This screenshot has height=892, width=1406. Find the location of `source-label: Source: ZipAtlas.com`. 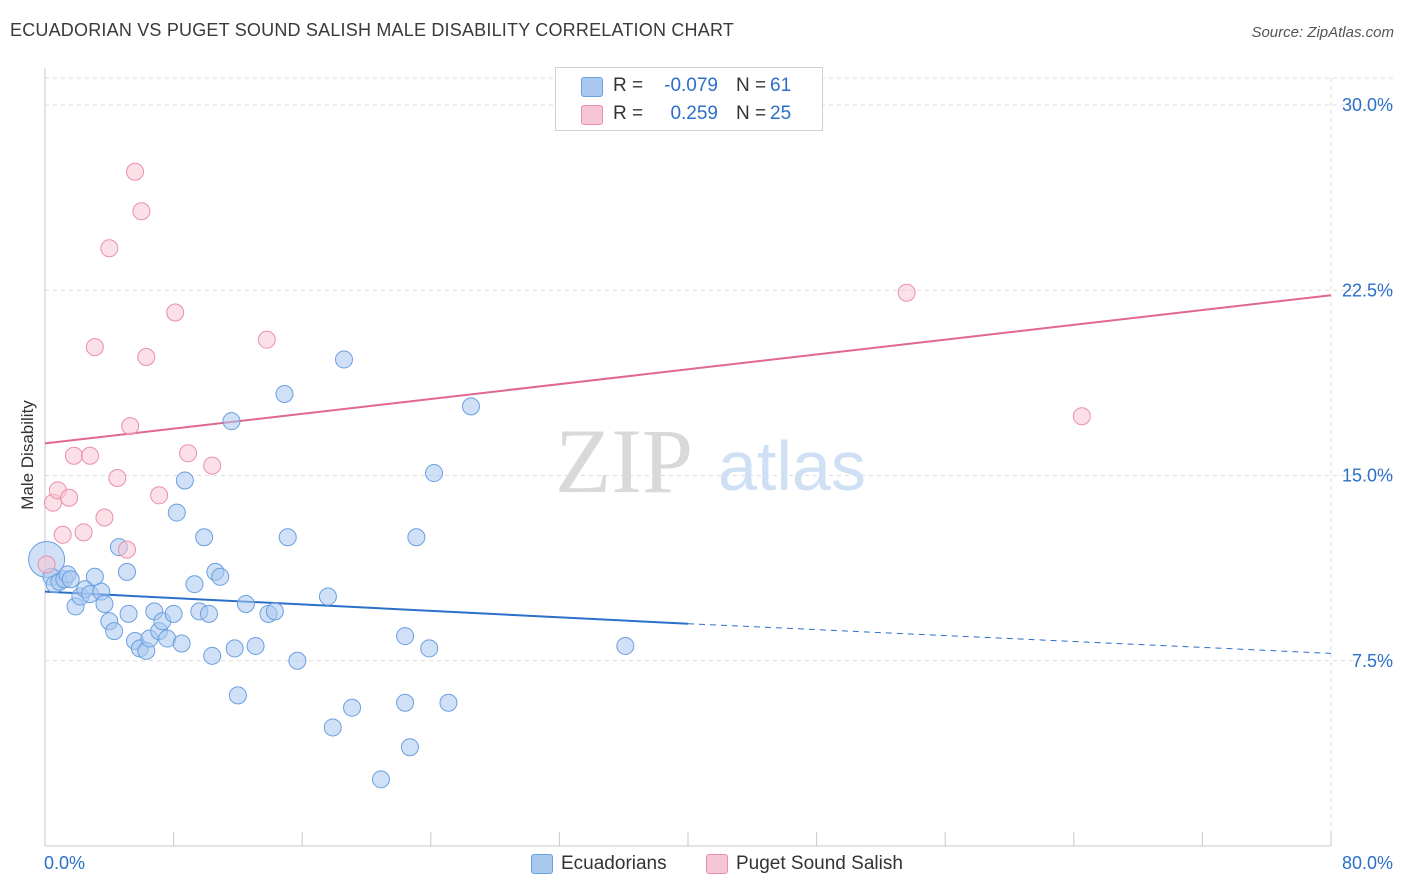

source-label: Source: ZipAtlas.com is located at coordinates (1322, 32).